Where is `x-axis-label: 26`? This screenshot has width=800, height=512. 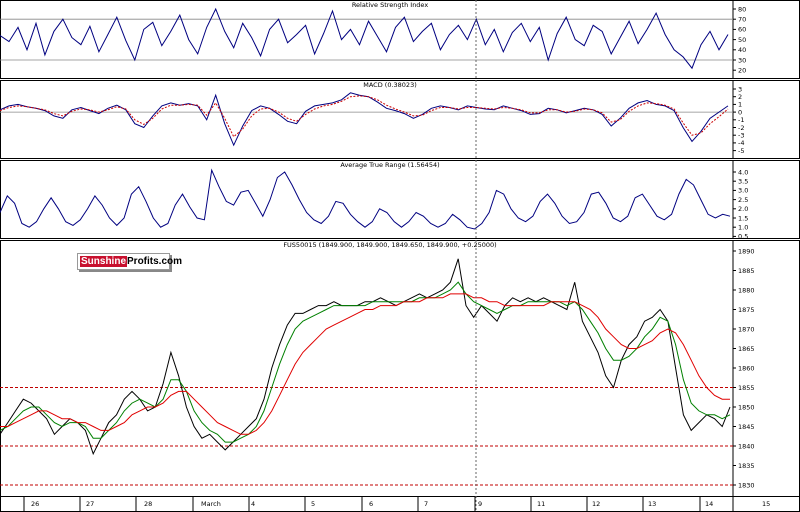
x-axis-label: 26 is located at coordinates (35, 504).